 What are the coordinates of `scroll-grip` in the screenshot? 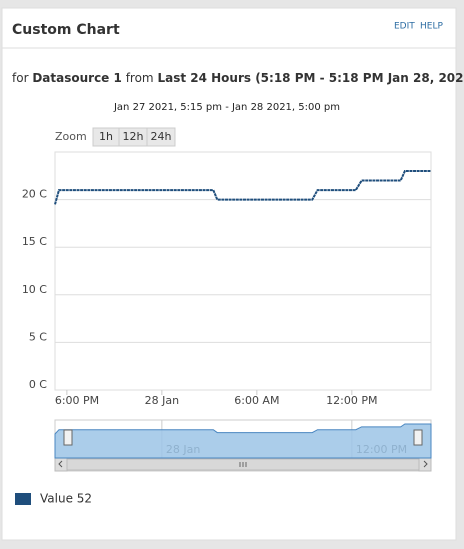 It's located at (243, 464).